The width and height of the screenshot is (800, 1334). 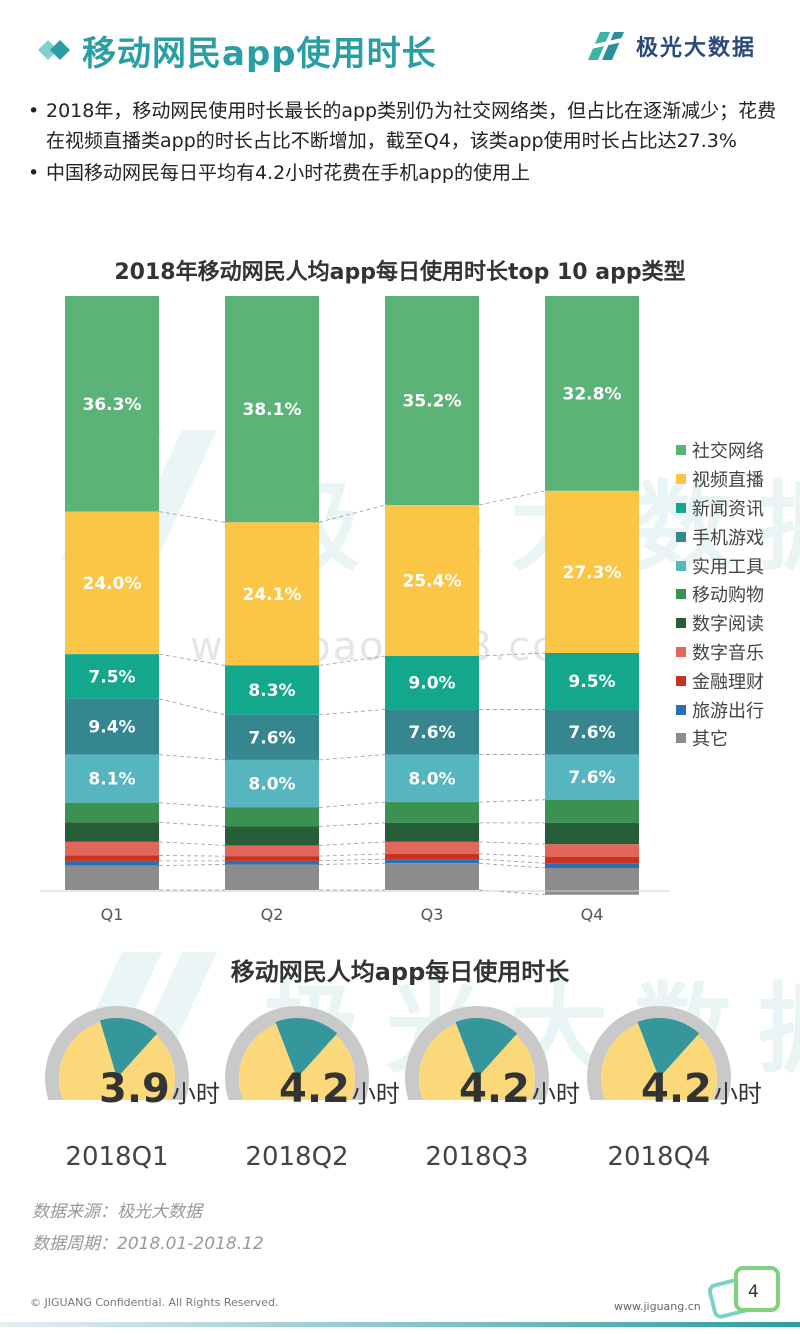 What do you see at coordinates (720, 738) in the screenshot?
I see `legend-item: 其它` at bounding box center [720, 738].